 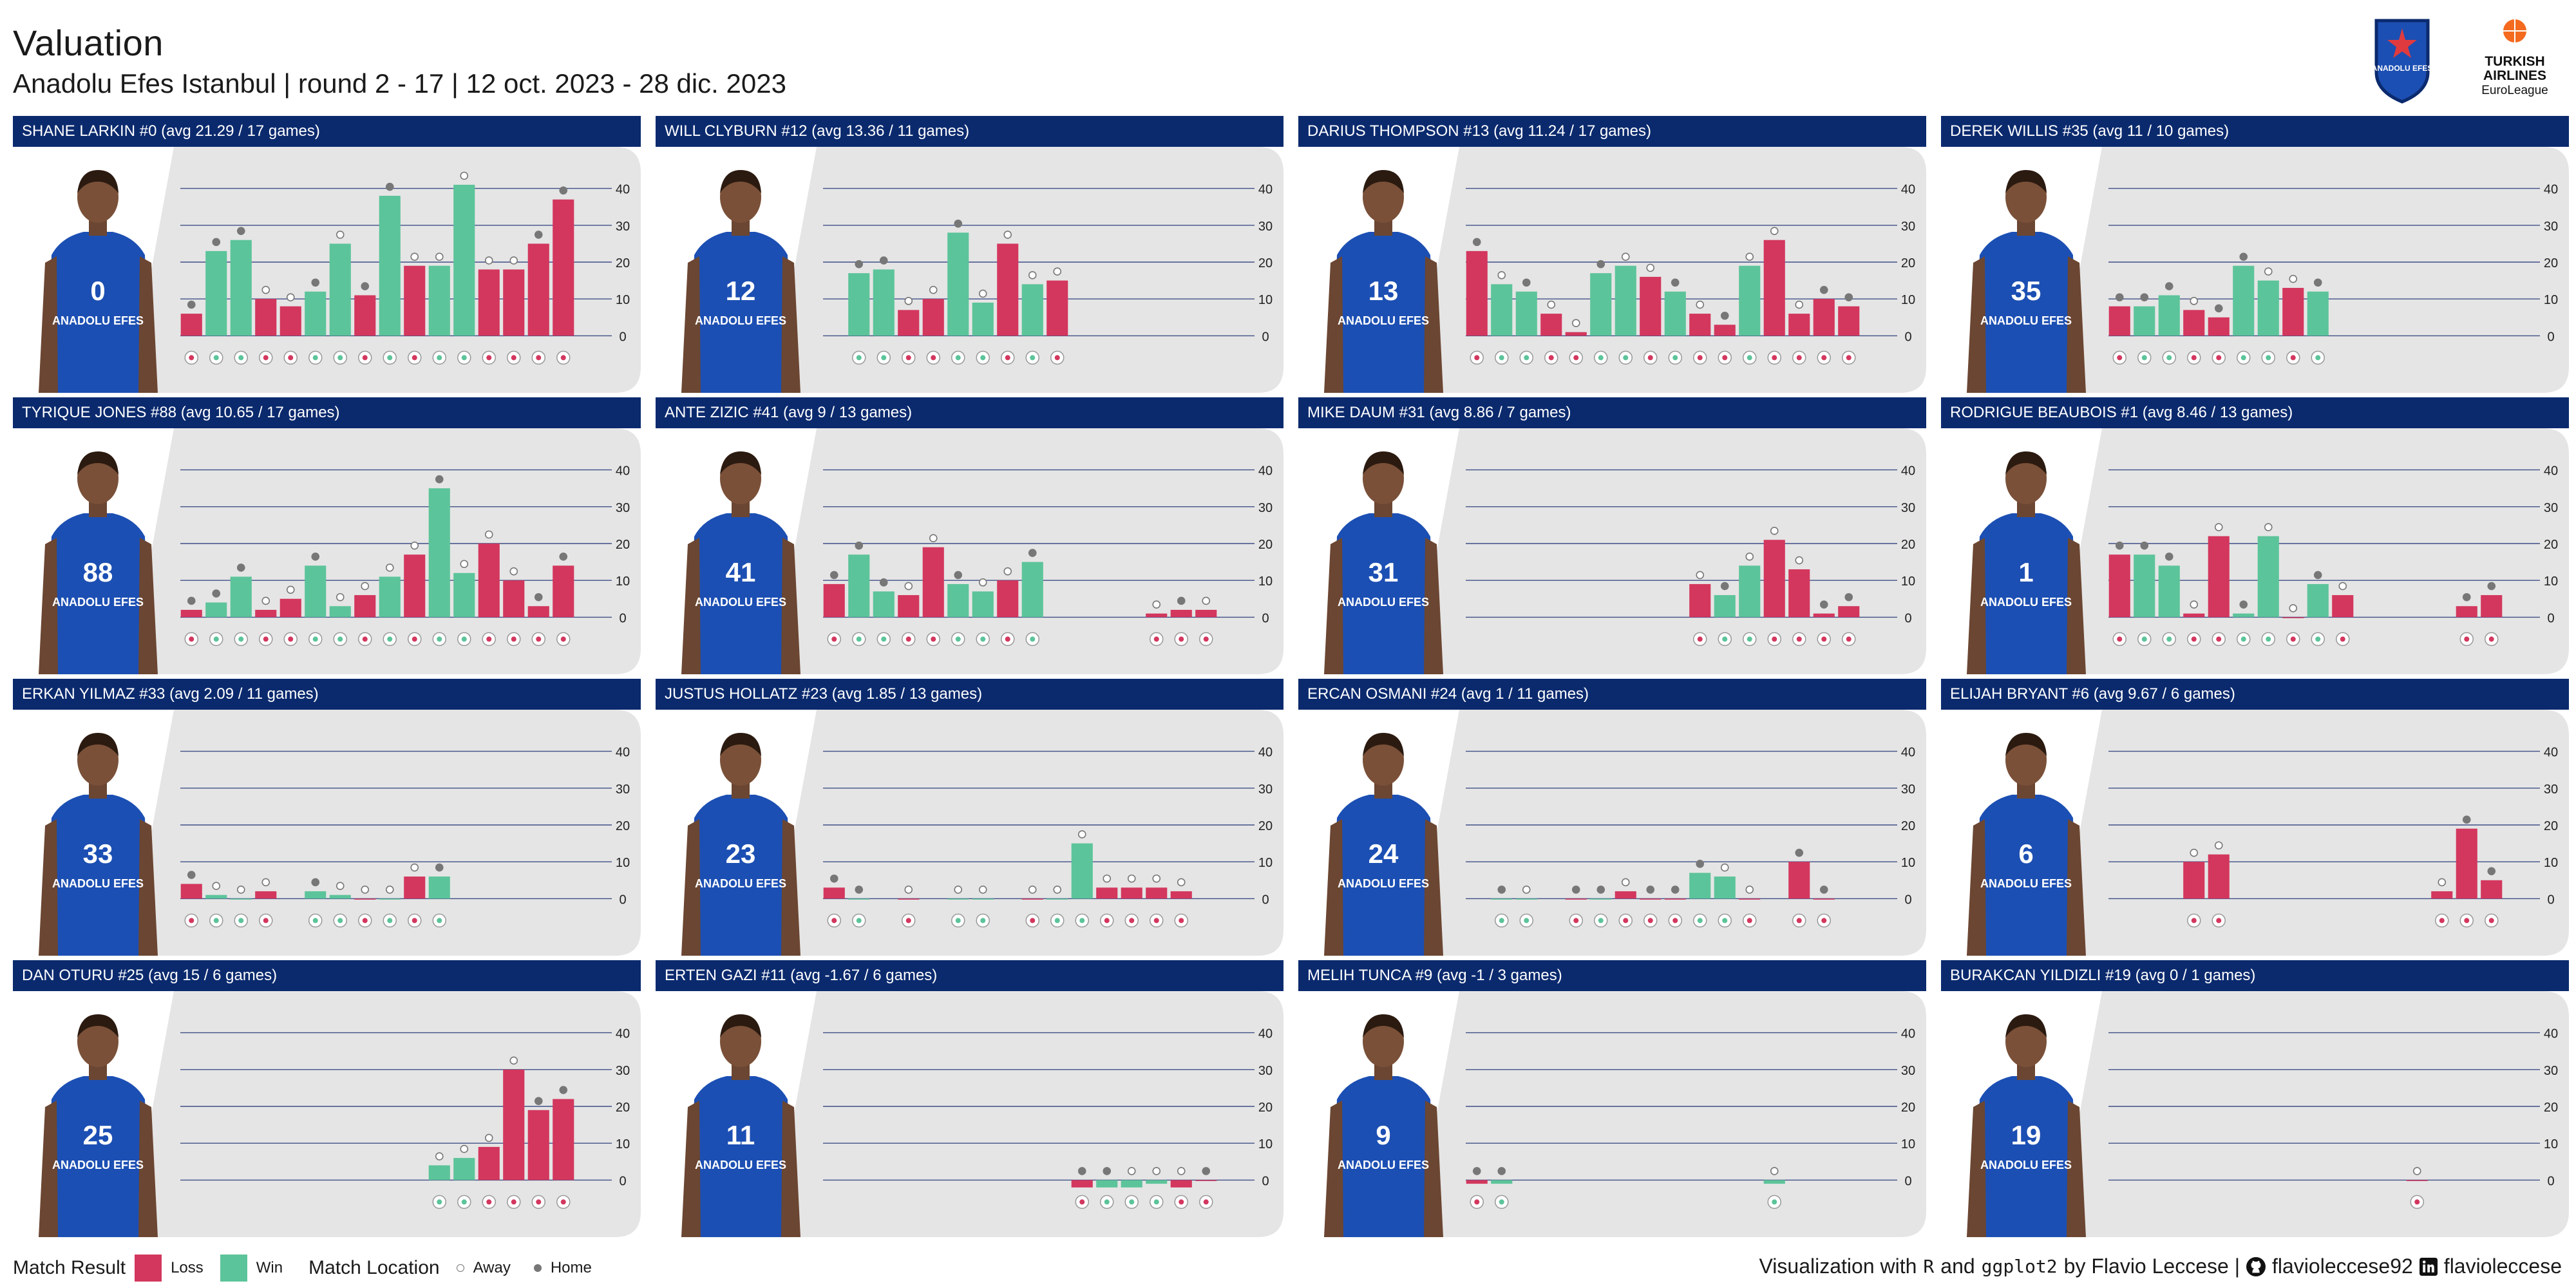 What do you see at coordinates (2268, 1114) in the screenshot?
I see `facet-plot: 0 10 20 30 40 19 ANADOLU EFES` at bounding box center [2268, 1114].